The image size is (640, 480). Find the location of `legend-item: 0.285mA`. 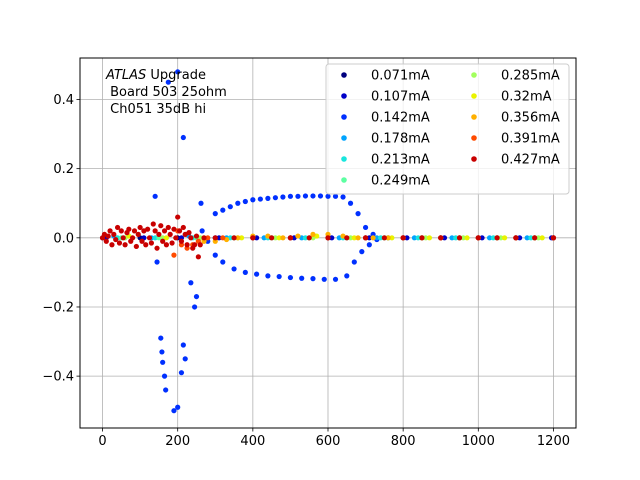

legend-item: 0.285mA is located at coordinates (515, 76).